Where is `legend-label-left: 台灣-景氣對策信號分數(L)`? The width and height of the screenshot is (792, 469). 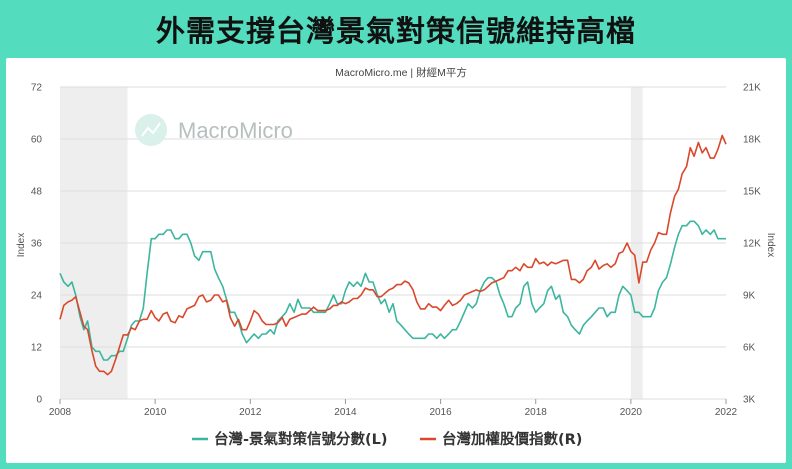 legend-label-left: 台灣-景氣對策信號分數(L) is located at coordinates (301, 439).